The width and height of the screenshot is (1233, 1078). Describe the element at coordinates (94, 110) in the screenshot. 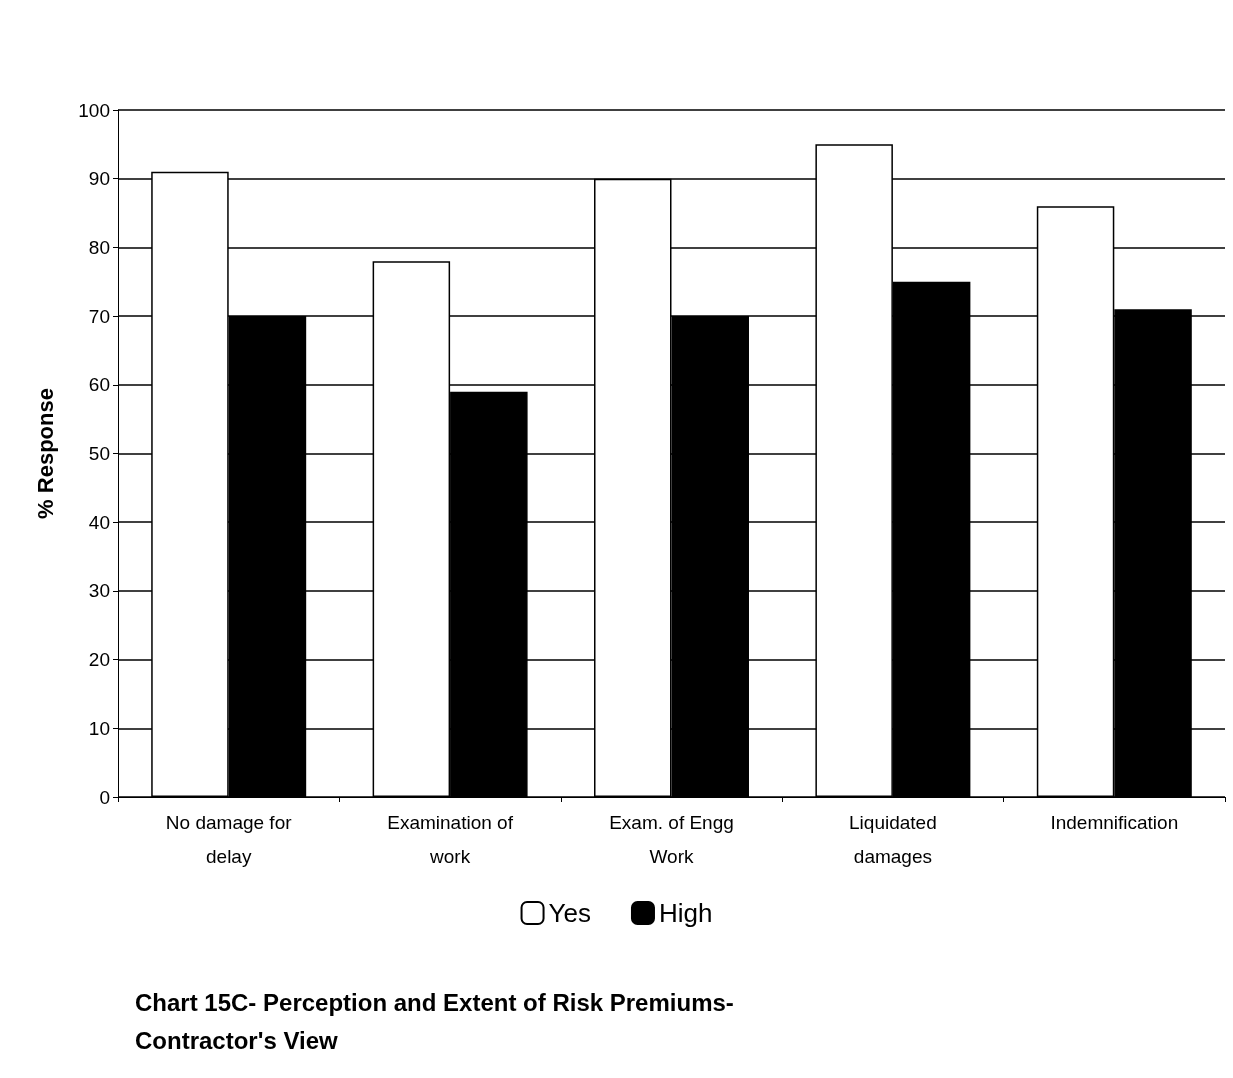

I see `y-tick-label: 100` at that location.